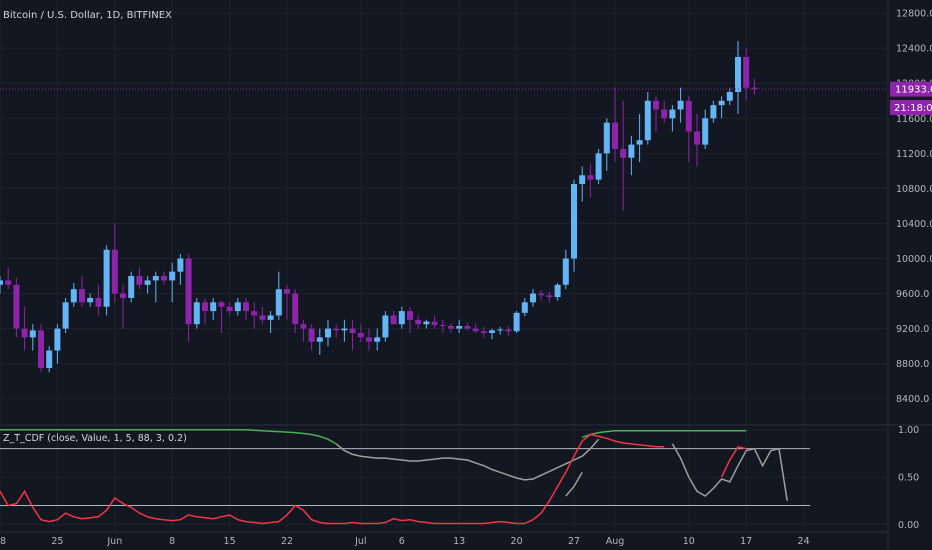 The height and width of the screenshot is (550, 932). Describe the element at coordinates (804, 541) in the screenshot. I see `time-tick-label: 24` at that location.